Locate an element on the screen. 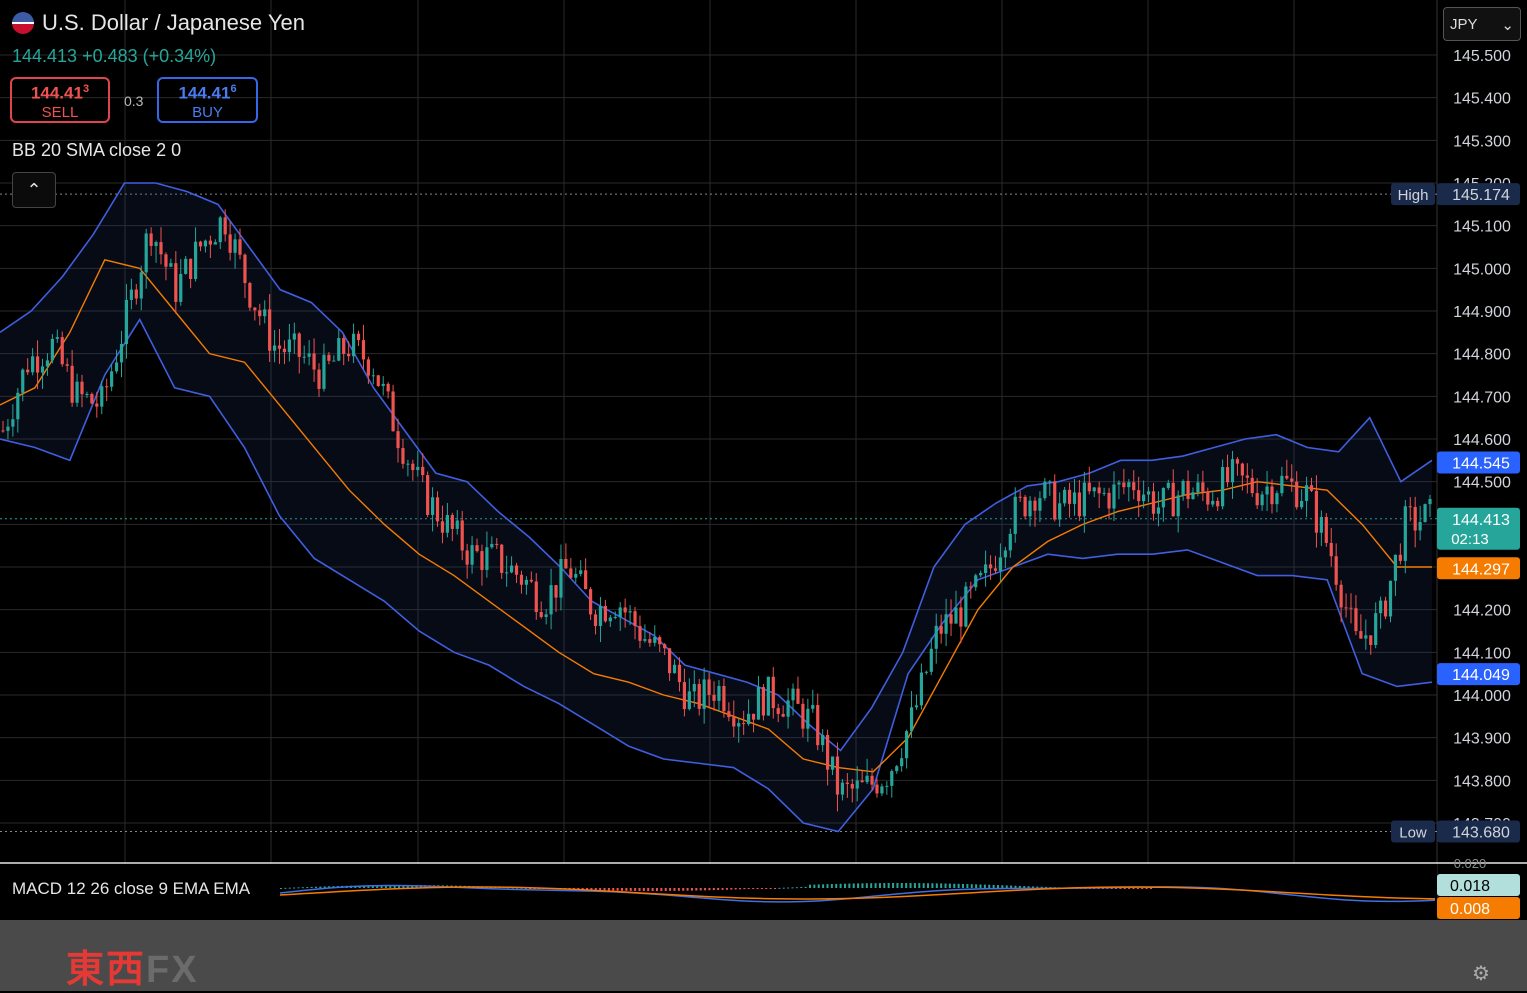 The height and width of the screenshot is (993, 1527). chevron-up-icon: ⌃ is located at coordinates (34, 190).